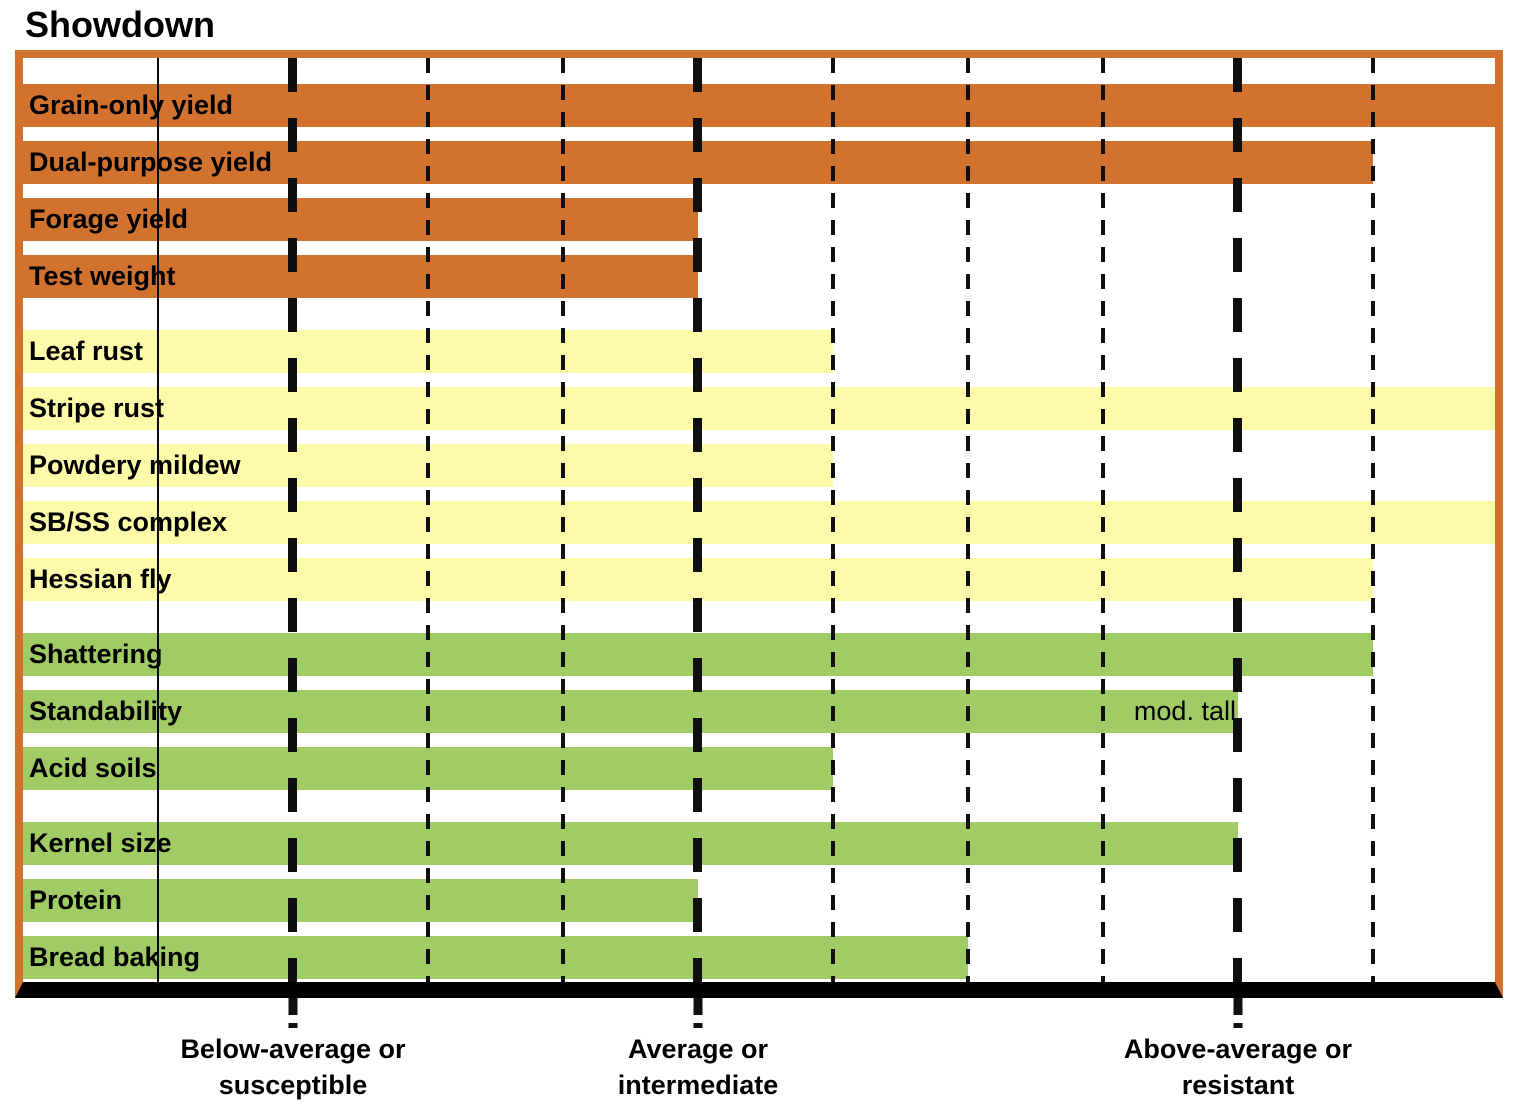 The image size is (1522, 1118). What do you see at coordinates (360, 900) in the screenshot?
I see `bar-protein: Protein` at bounding box center [360, 900].